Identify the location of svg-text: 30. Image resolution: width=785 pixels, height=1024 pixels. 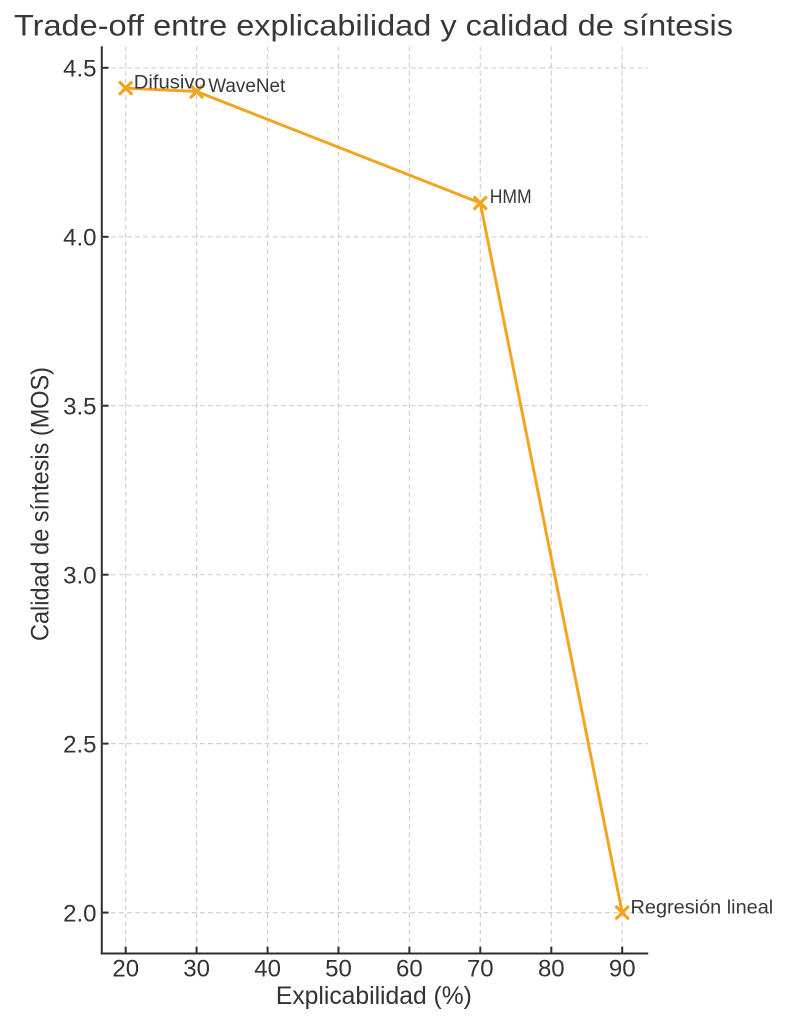
(196, 969).